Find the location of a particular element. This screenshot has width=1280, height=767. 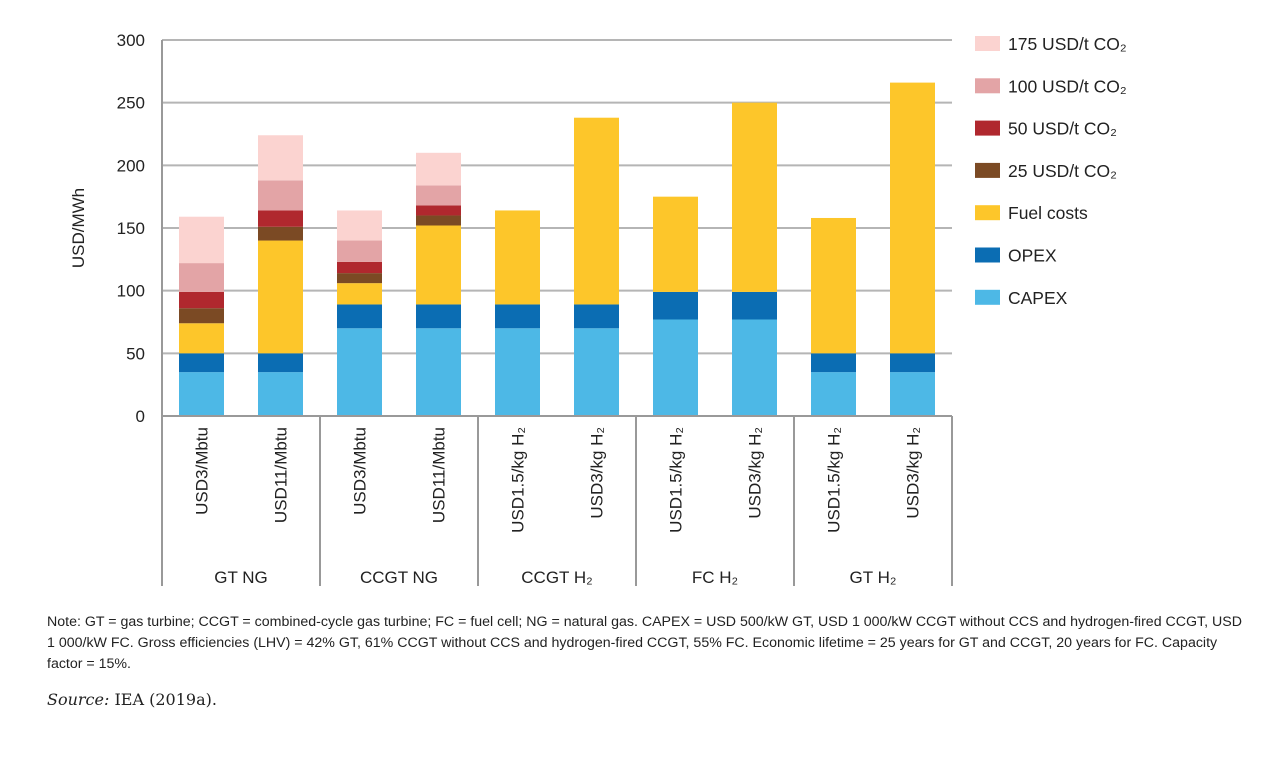

source-label: Source: is located at coordinates (78, 699).